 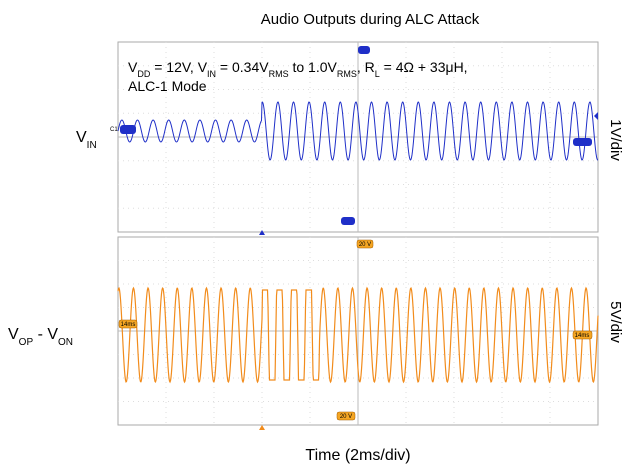 I want to click on title: Audio Outputs during ALC Attack, so click(x=370, y=19).